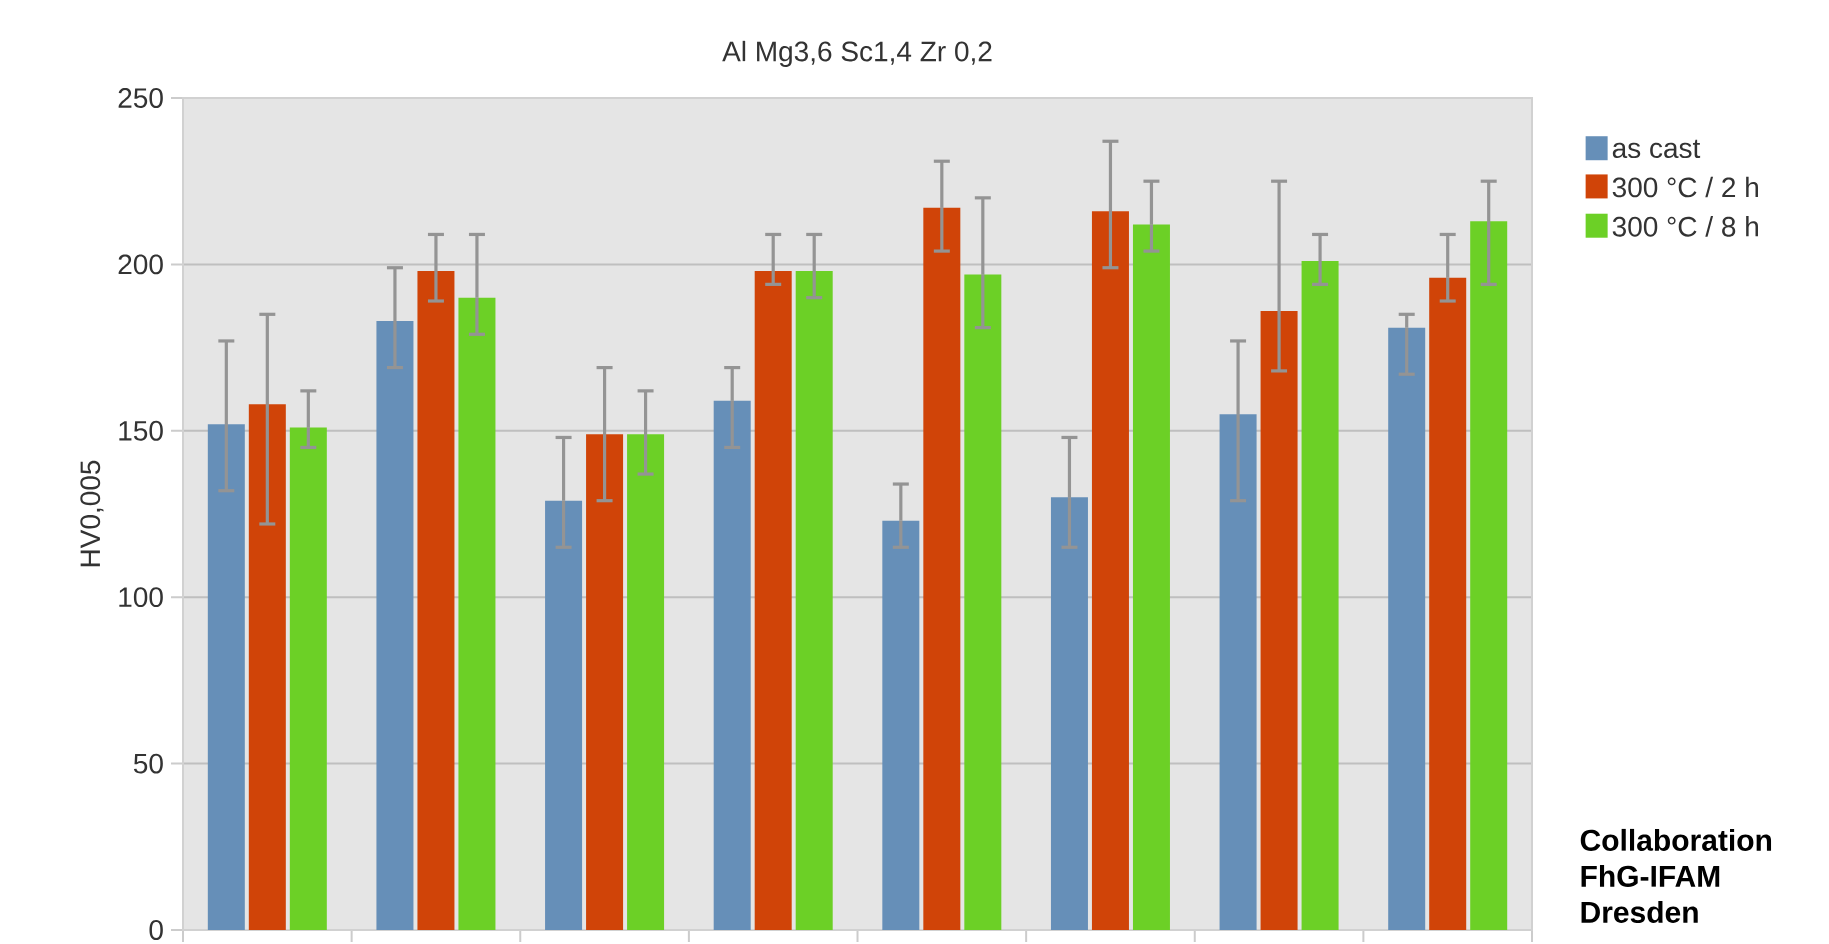  What do you see at coordinates (141, 430) in the screenshot?
I see `y-tick-label: 150` at bounding box center [141, 430].